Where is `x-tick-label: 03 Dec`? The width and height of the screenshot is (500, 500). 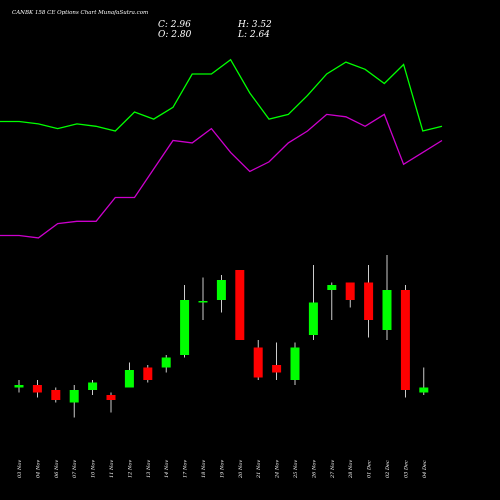
x-tick-label: 03 Dec is located at coordinates (406, 469).